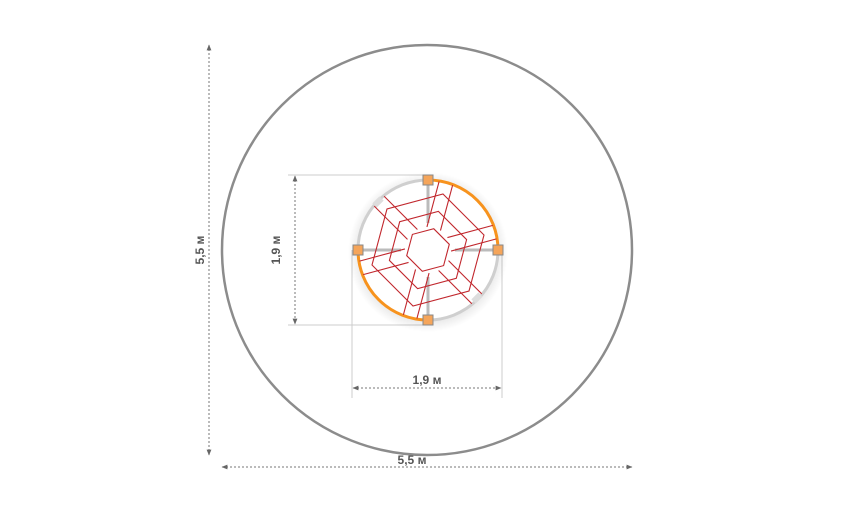  I want to click on ring-arc-orange-top-right, so click(463, 214).